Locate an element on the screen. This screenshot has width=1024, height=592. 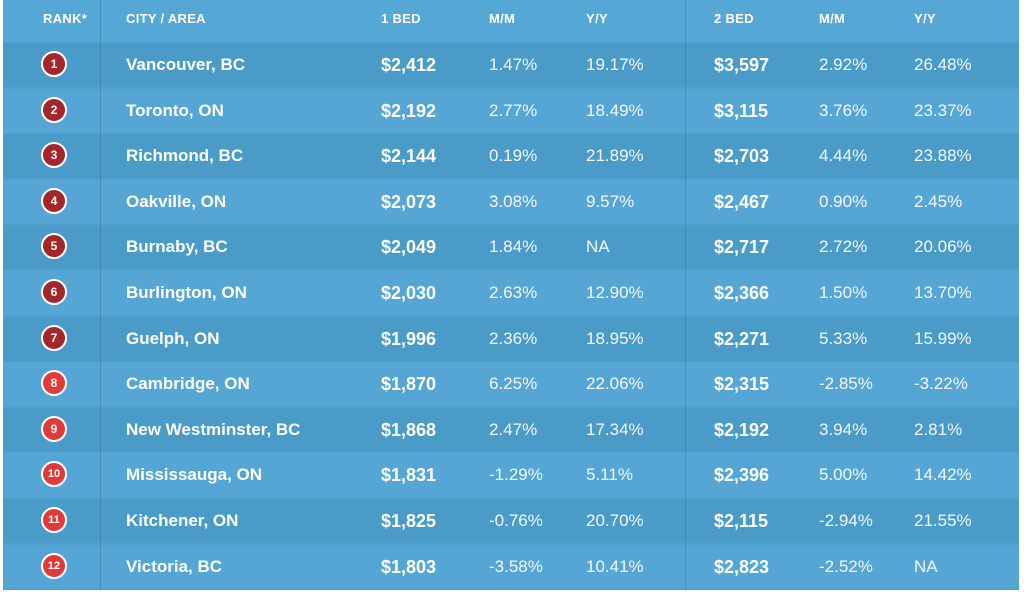
city-cell: Toronto, ON is located at coordinates (175, 110).